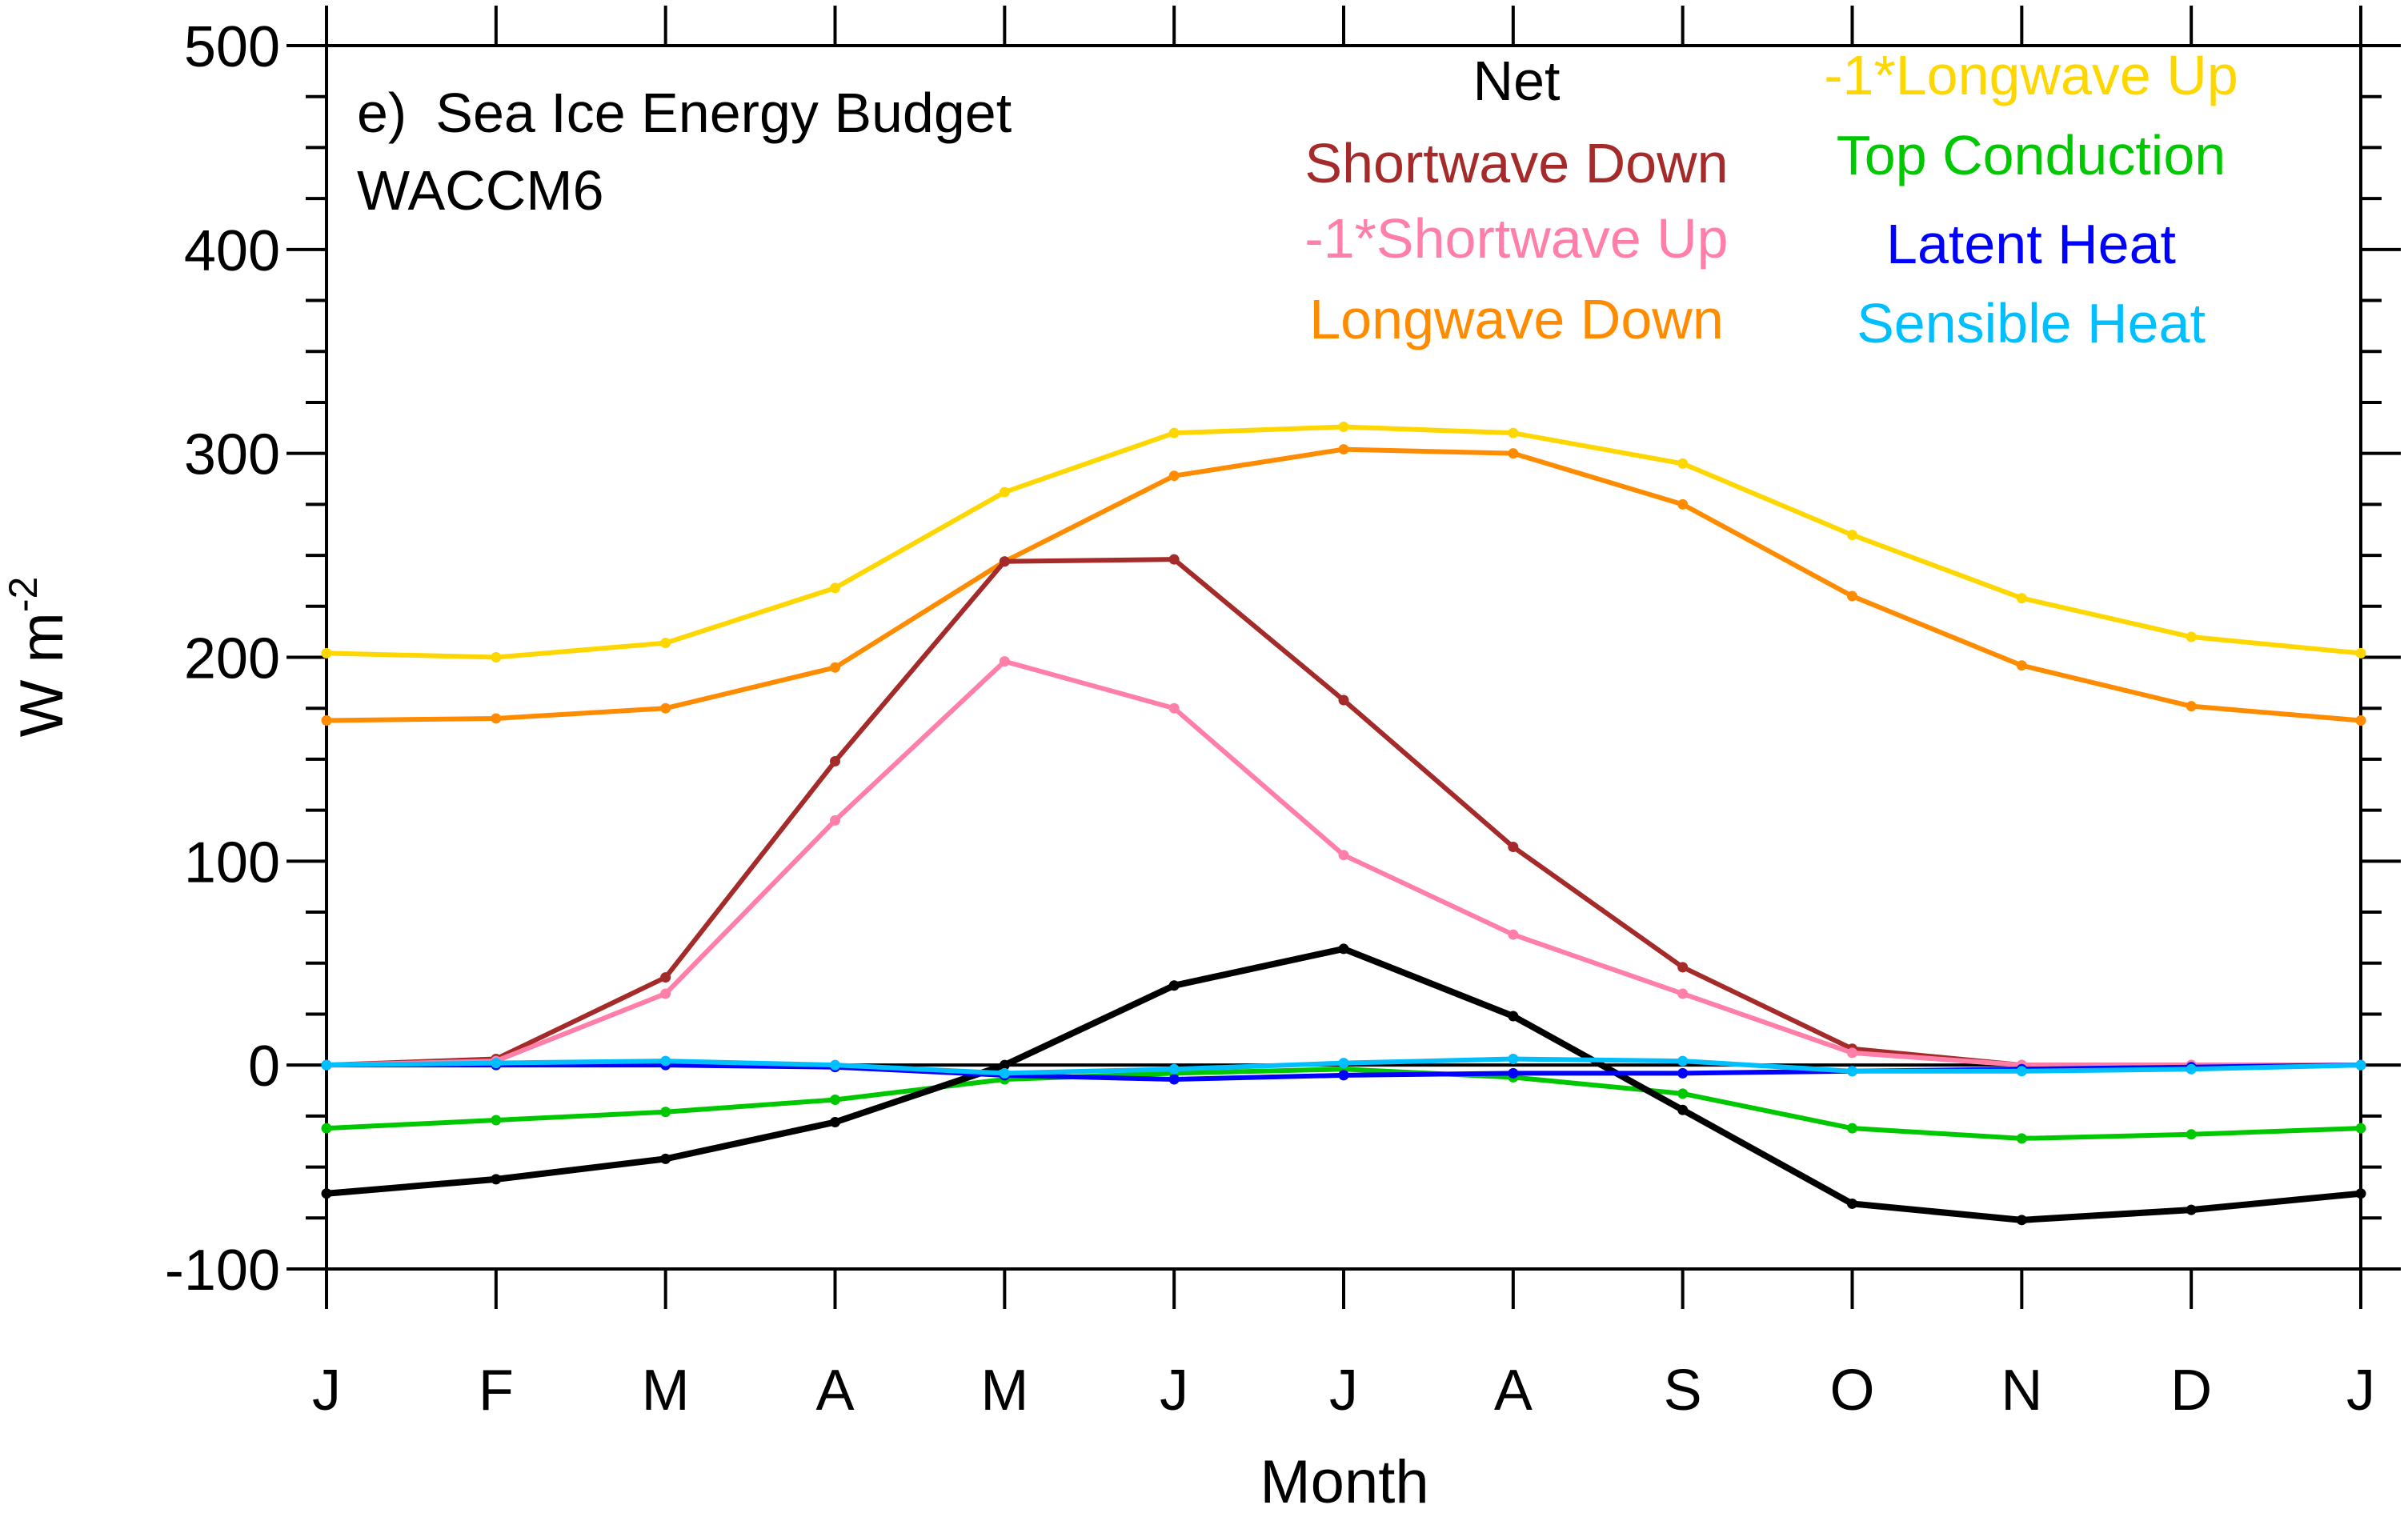 The image size is (2408, 1517). What do you see at coordinates (2191, 1391) in the screenshot?
I see `x-tick-label: D` at bounding box center [2191, 1391].